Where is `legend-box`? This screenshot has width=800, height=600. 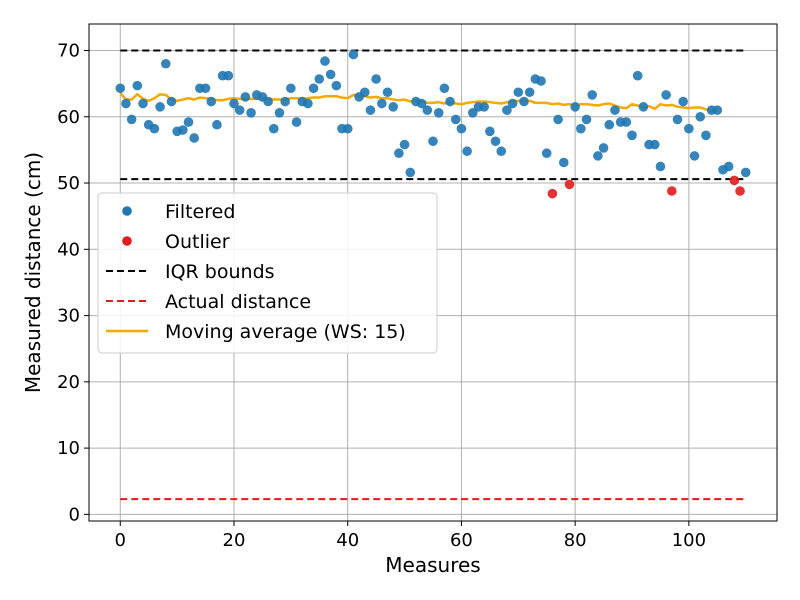 legend-box is located at coordinates (267, 273).